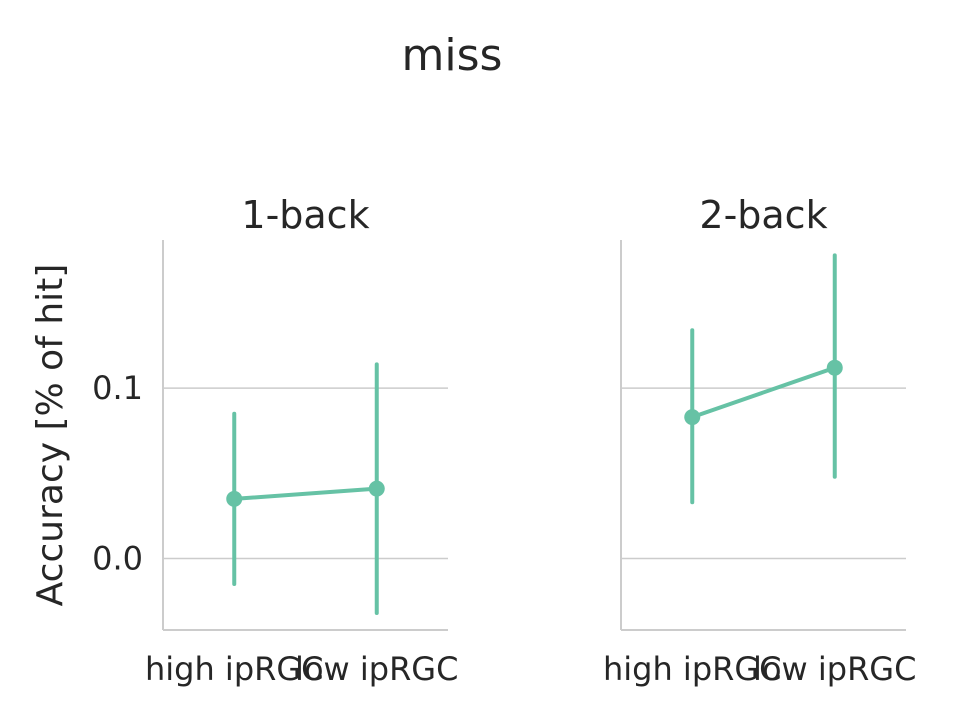  I want to click on x-tick-label-2-1: low ipRGC, so click(834, 669).